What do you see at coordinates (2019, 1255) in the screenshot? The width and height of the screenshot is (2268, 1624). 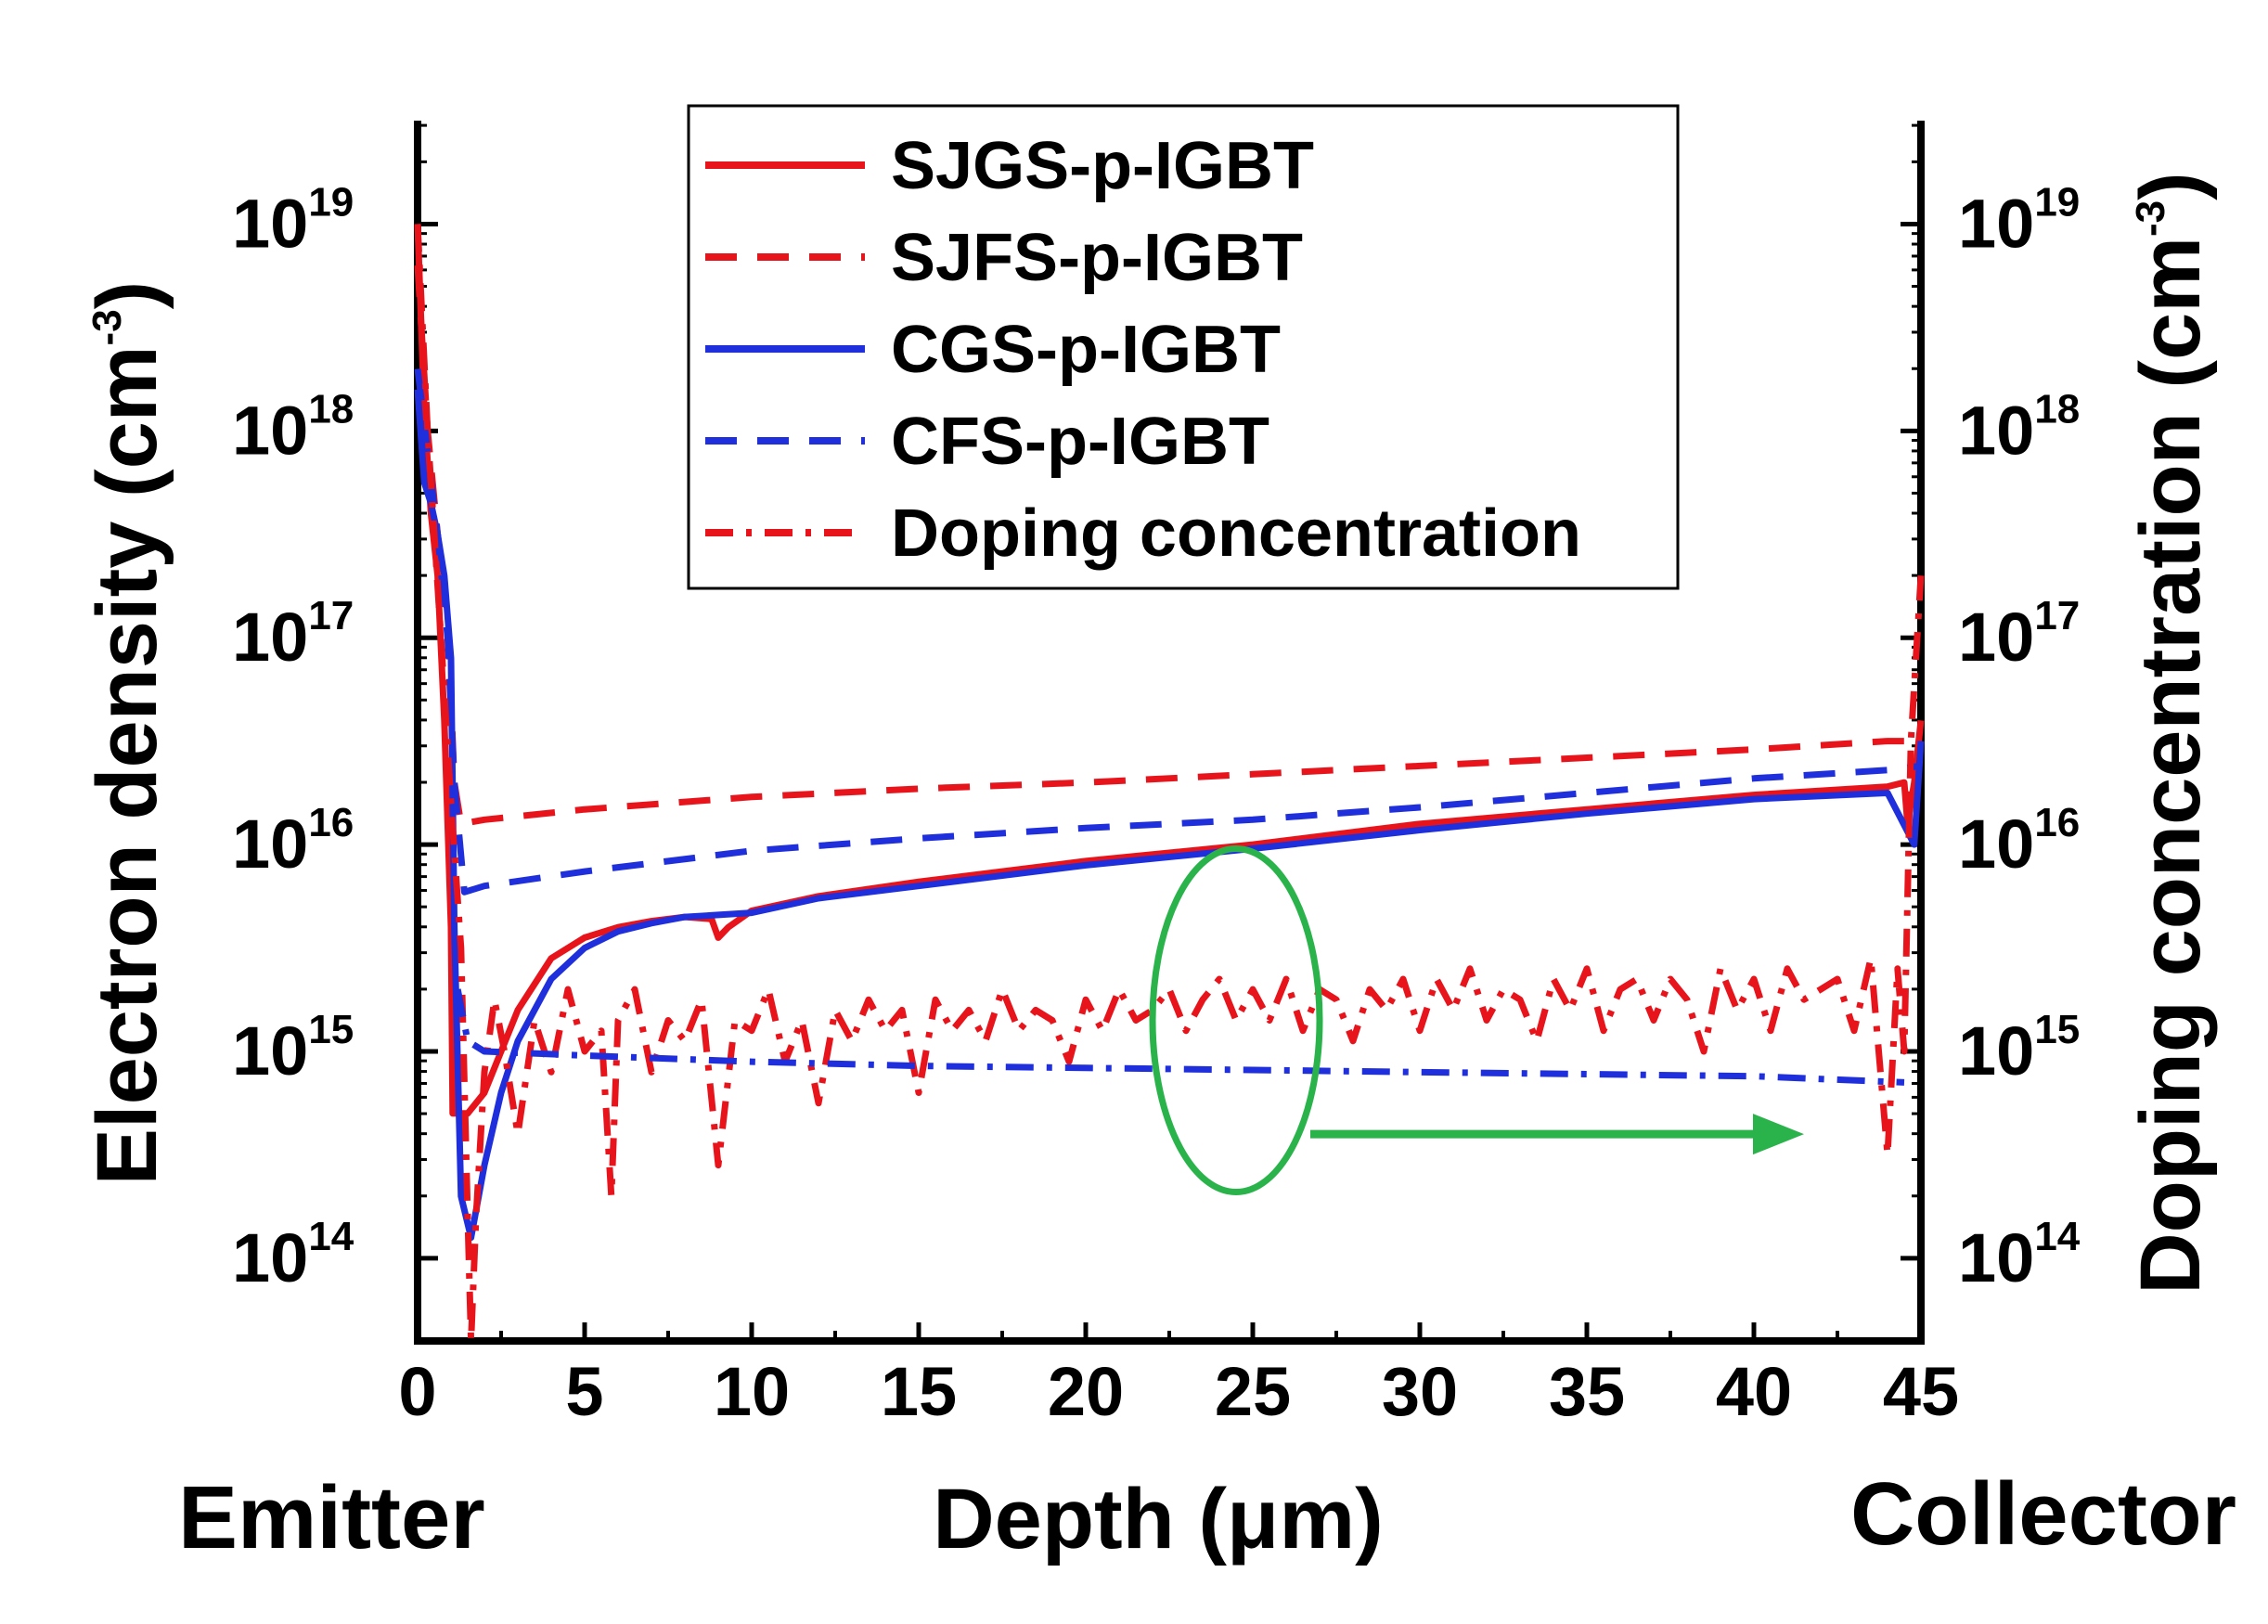 I see `y-tick-label-right: 1014` at bounding box center [2019, 1255].